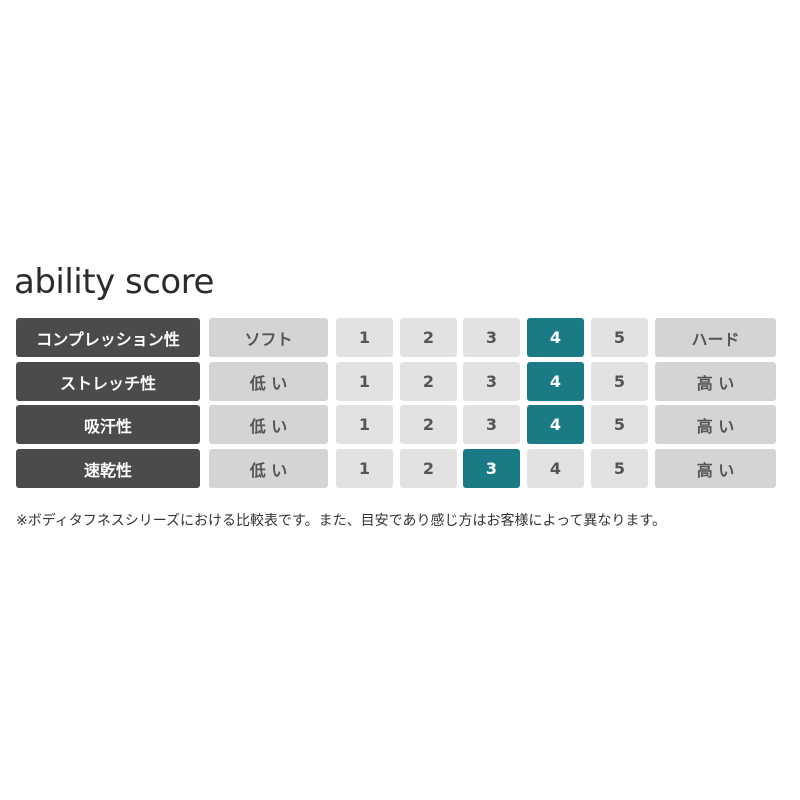 The height and width of the screenshot is (800, 800). What do you see at coordinates (108, 468) in the screenshot?
I see `attribute-label: 速乾性` at bounding box center [108, 468].